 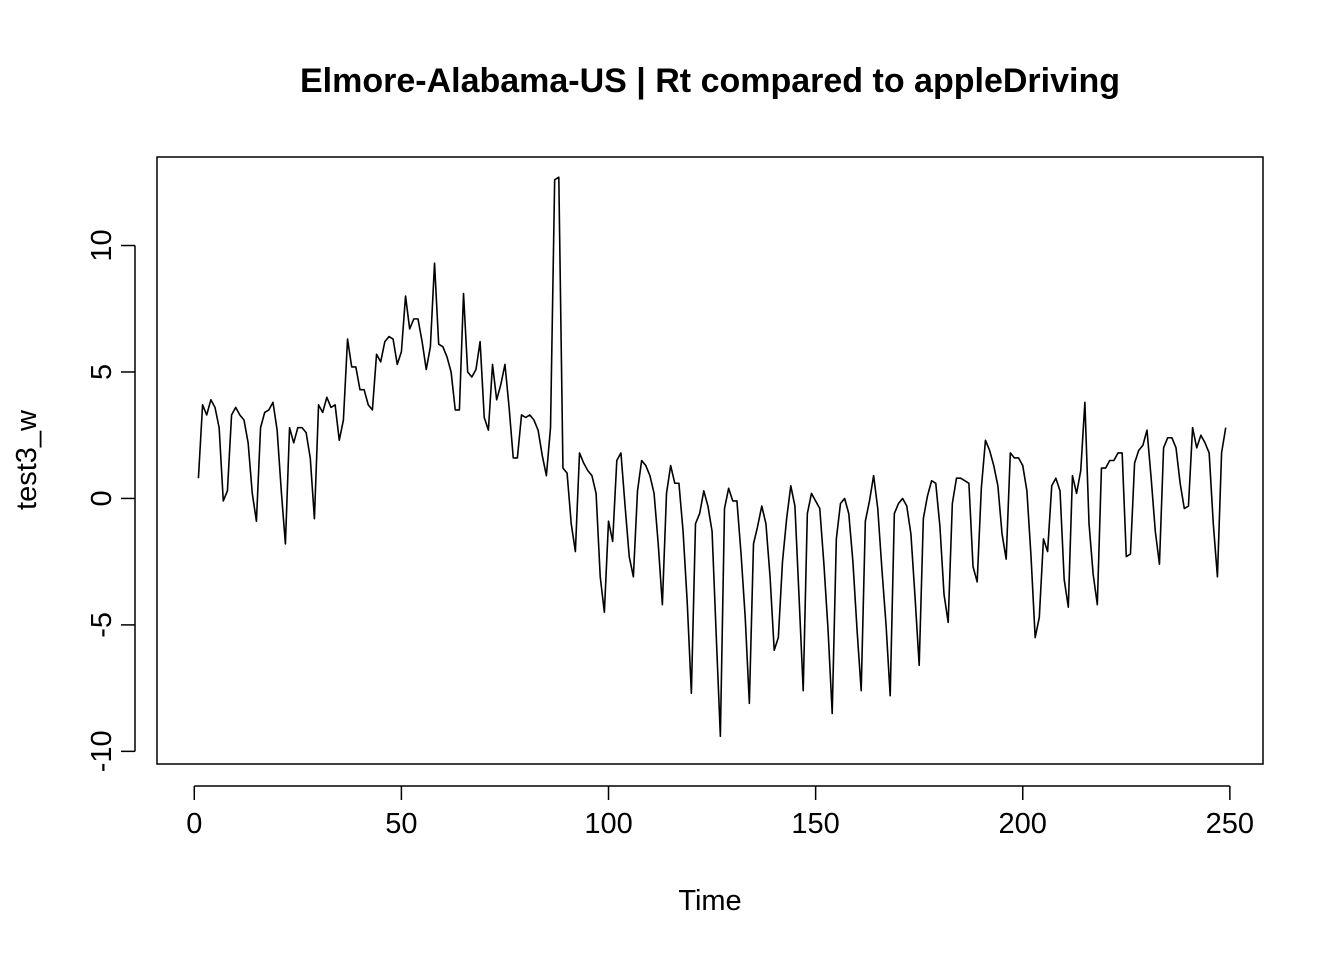 I want to click on y-tick-label: -10, so click(x=102, y=751).